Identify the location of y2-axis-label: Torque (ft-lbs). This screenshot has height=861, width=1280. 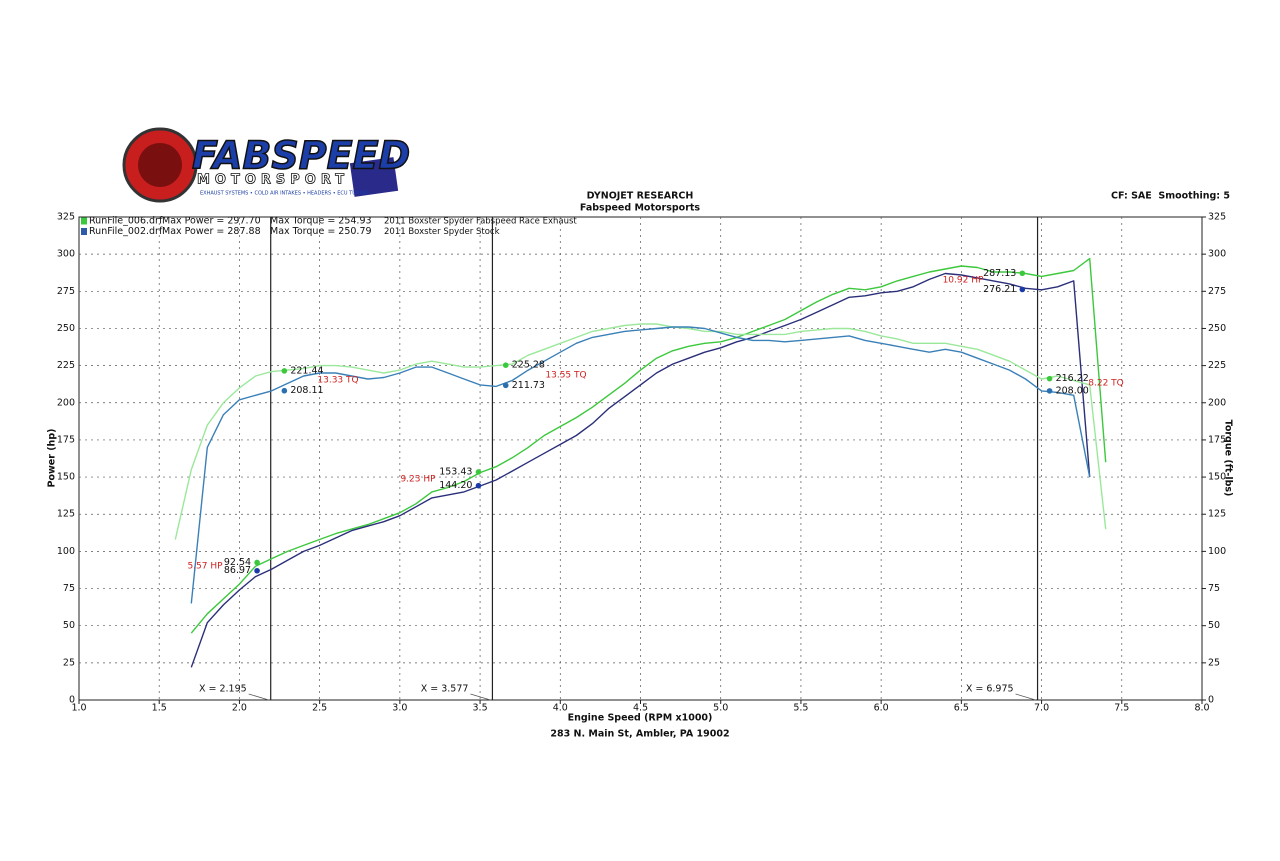
(1228, 458).